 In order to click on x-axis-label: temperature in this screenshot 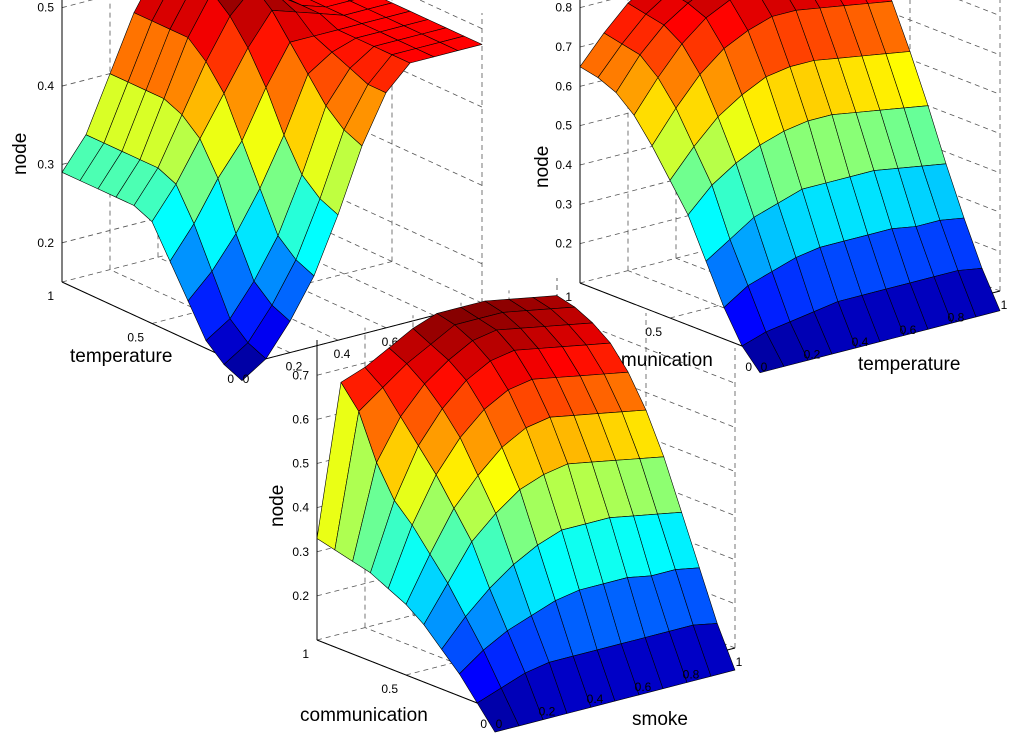, I will do `click(121, 356)`.